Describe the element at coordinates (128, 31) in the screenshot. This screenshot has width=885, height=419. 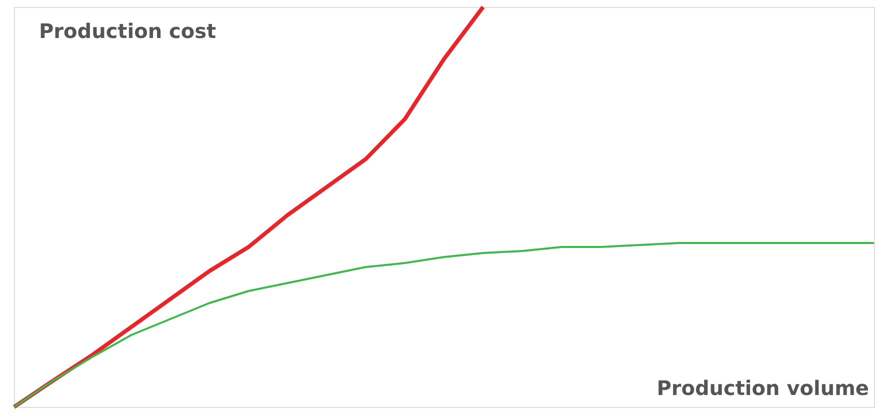
I see `y-axis-title: Production cost` at that location.